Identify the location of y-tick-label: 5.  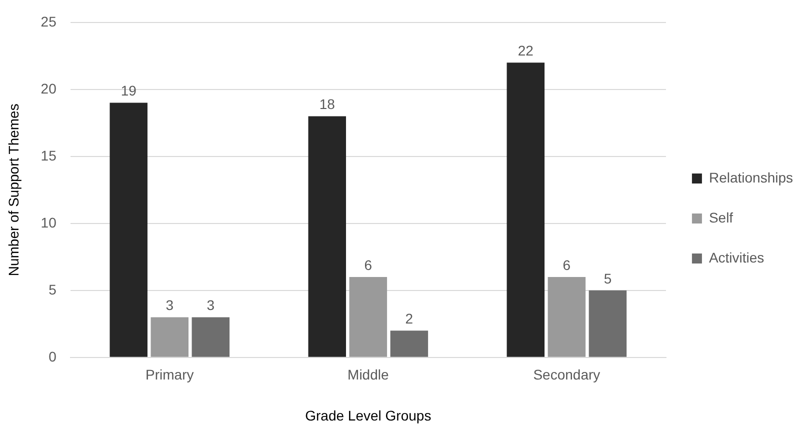
(52, 289).